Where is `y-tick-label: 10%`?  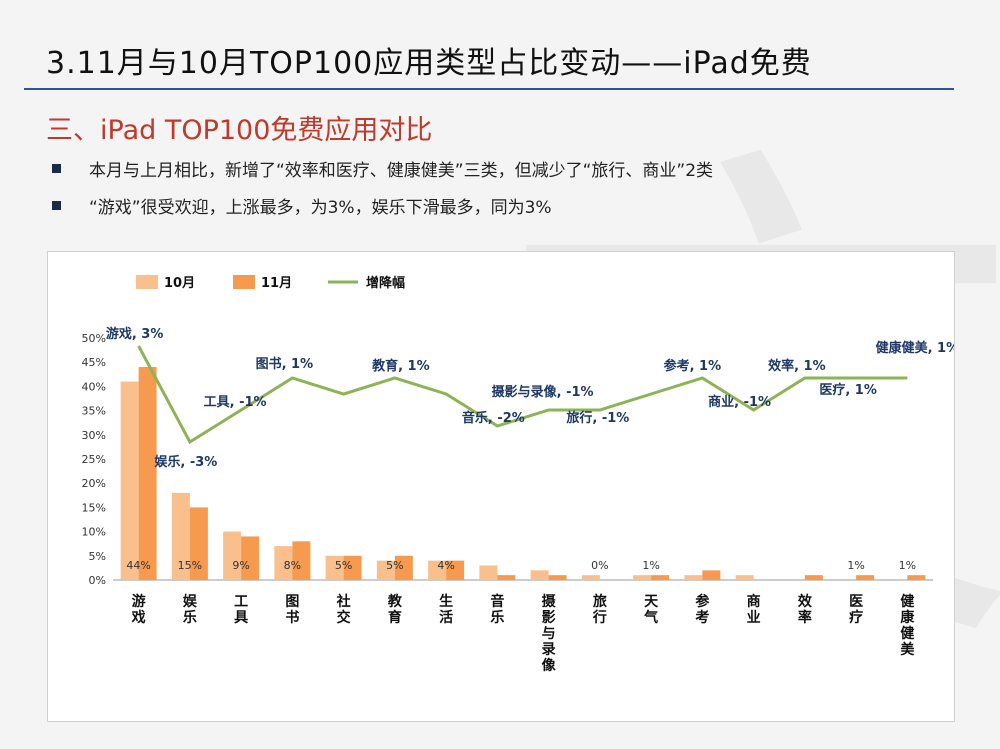
y-tick-label: 10% is located at coordinates (94, 532).